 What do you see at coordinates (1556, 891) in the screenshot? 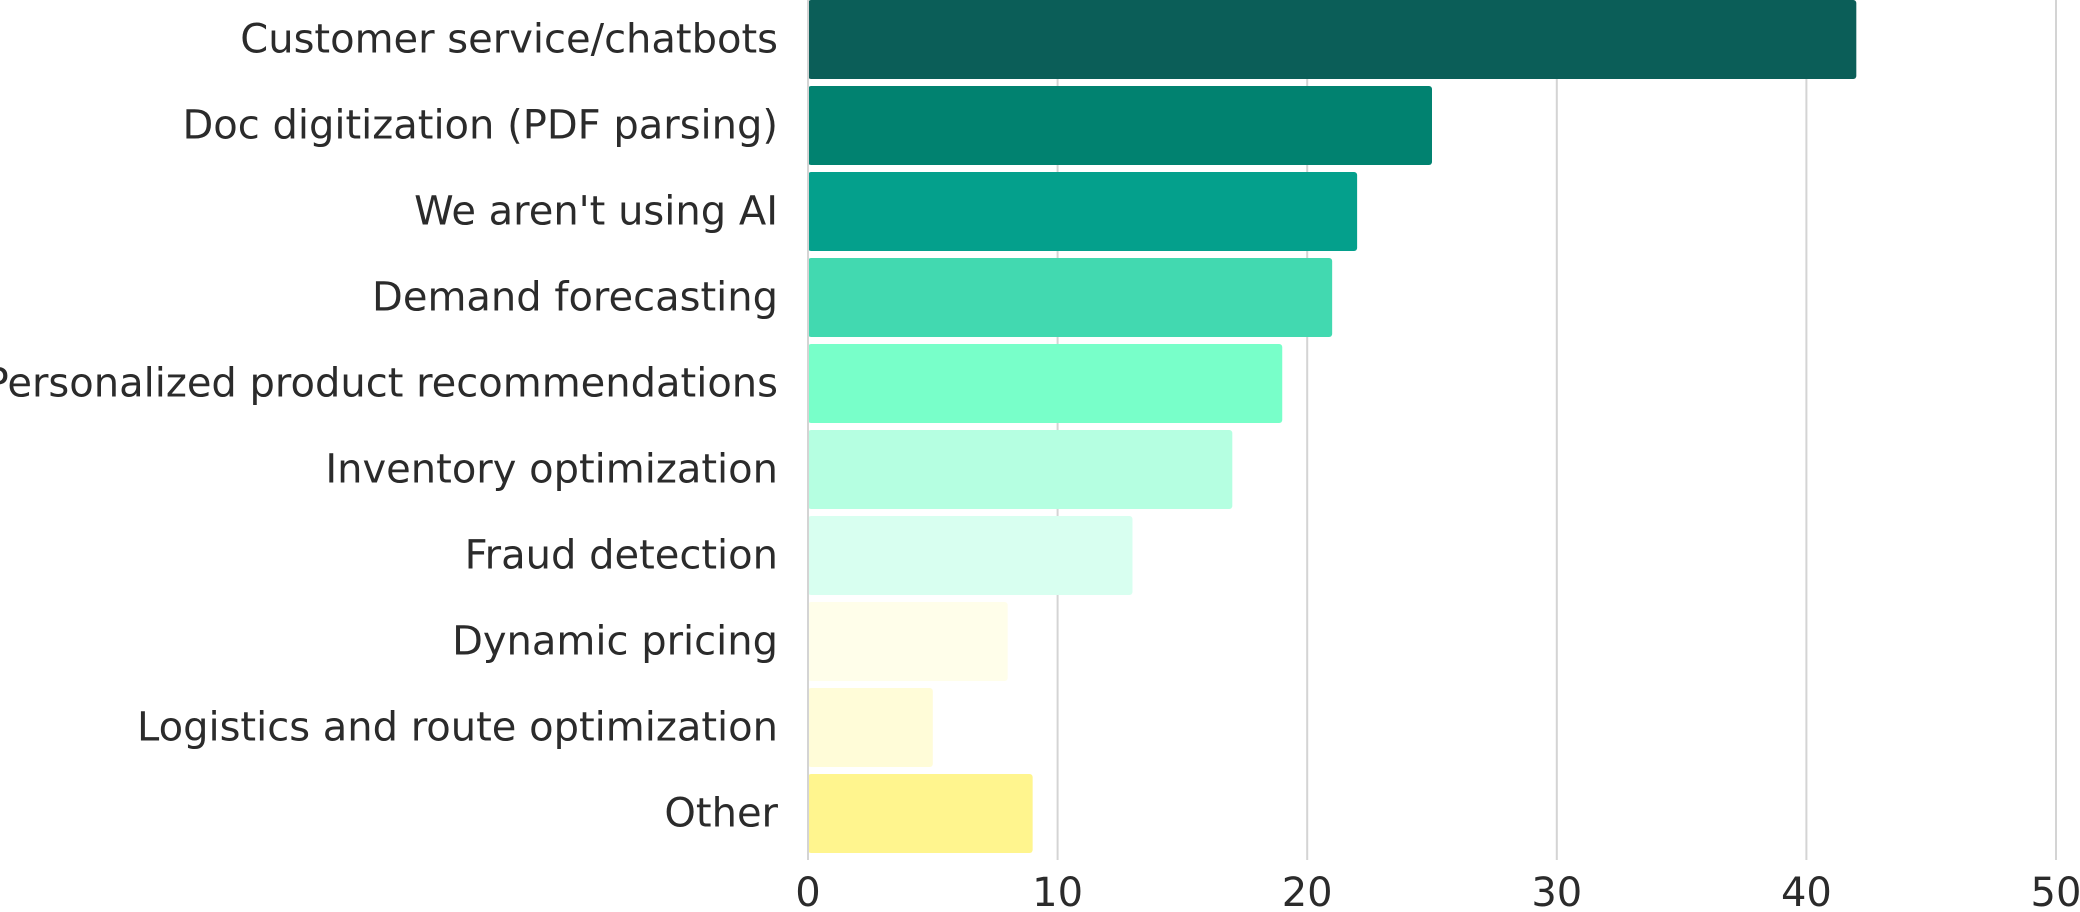
I see `x-tick-label: 30` at bounding box center [1556, 891].